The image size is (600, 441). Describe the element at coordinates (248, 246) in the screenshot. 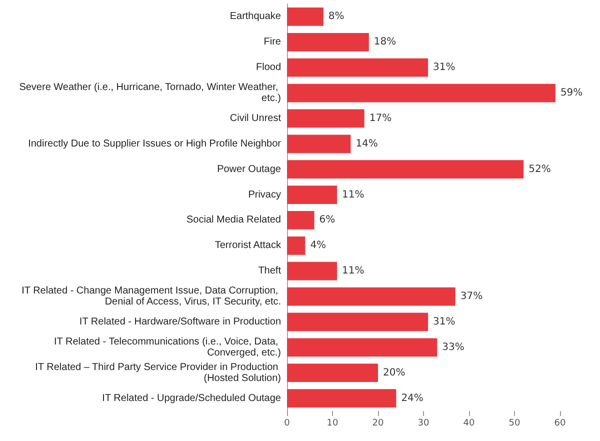

I see `y-tick-label: Terrorist Attack` at that location.